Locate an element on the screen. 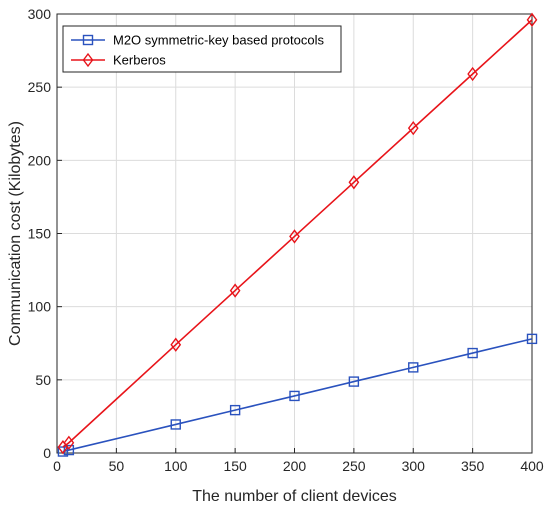  y-tick-label: 100 is located at coordinates (40, 307).